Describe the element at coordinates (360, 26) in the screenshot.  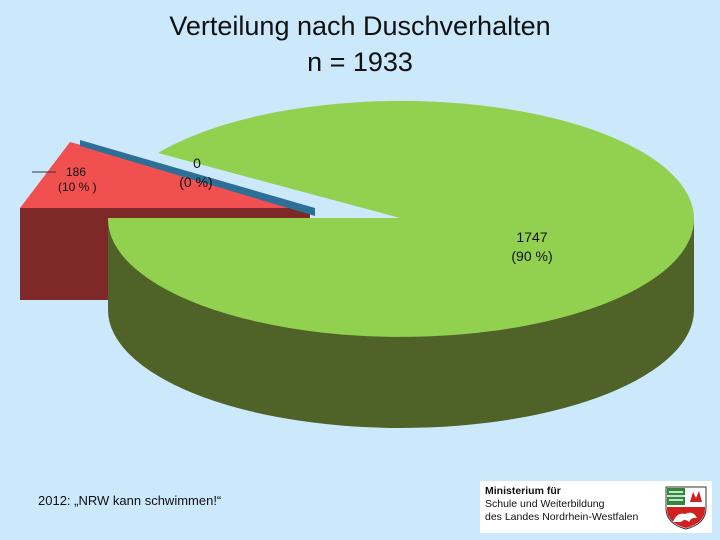
I see `chart-title: Verteilung nach Duschverhalten` at that location.